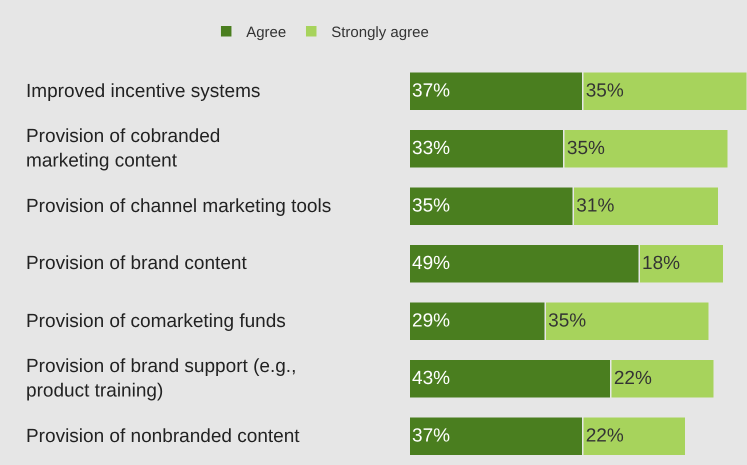 Image resolution: width=747 pixels, height=465 pixels. I want to click on data-label: 49%, so click(431, 263).